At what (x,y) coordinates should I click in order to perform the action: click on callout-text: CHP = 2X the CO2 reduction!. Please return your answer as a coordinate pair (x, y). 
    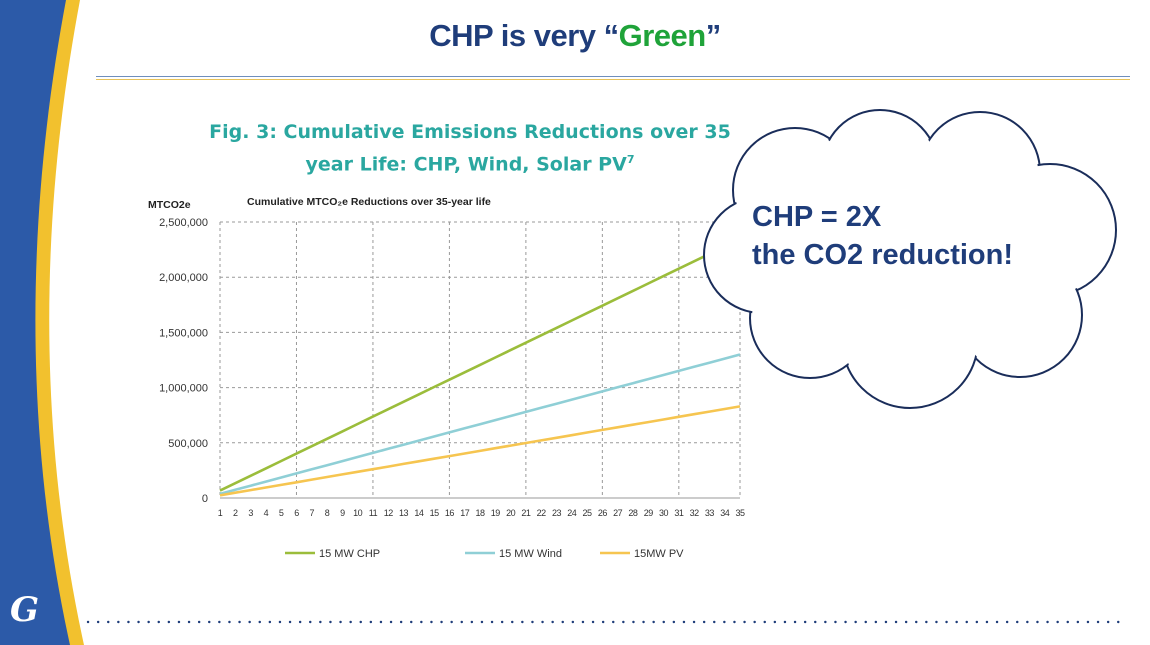
    Looking at the image, I should click on (882, 236).